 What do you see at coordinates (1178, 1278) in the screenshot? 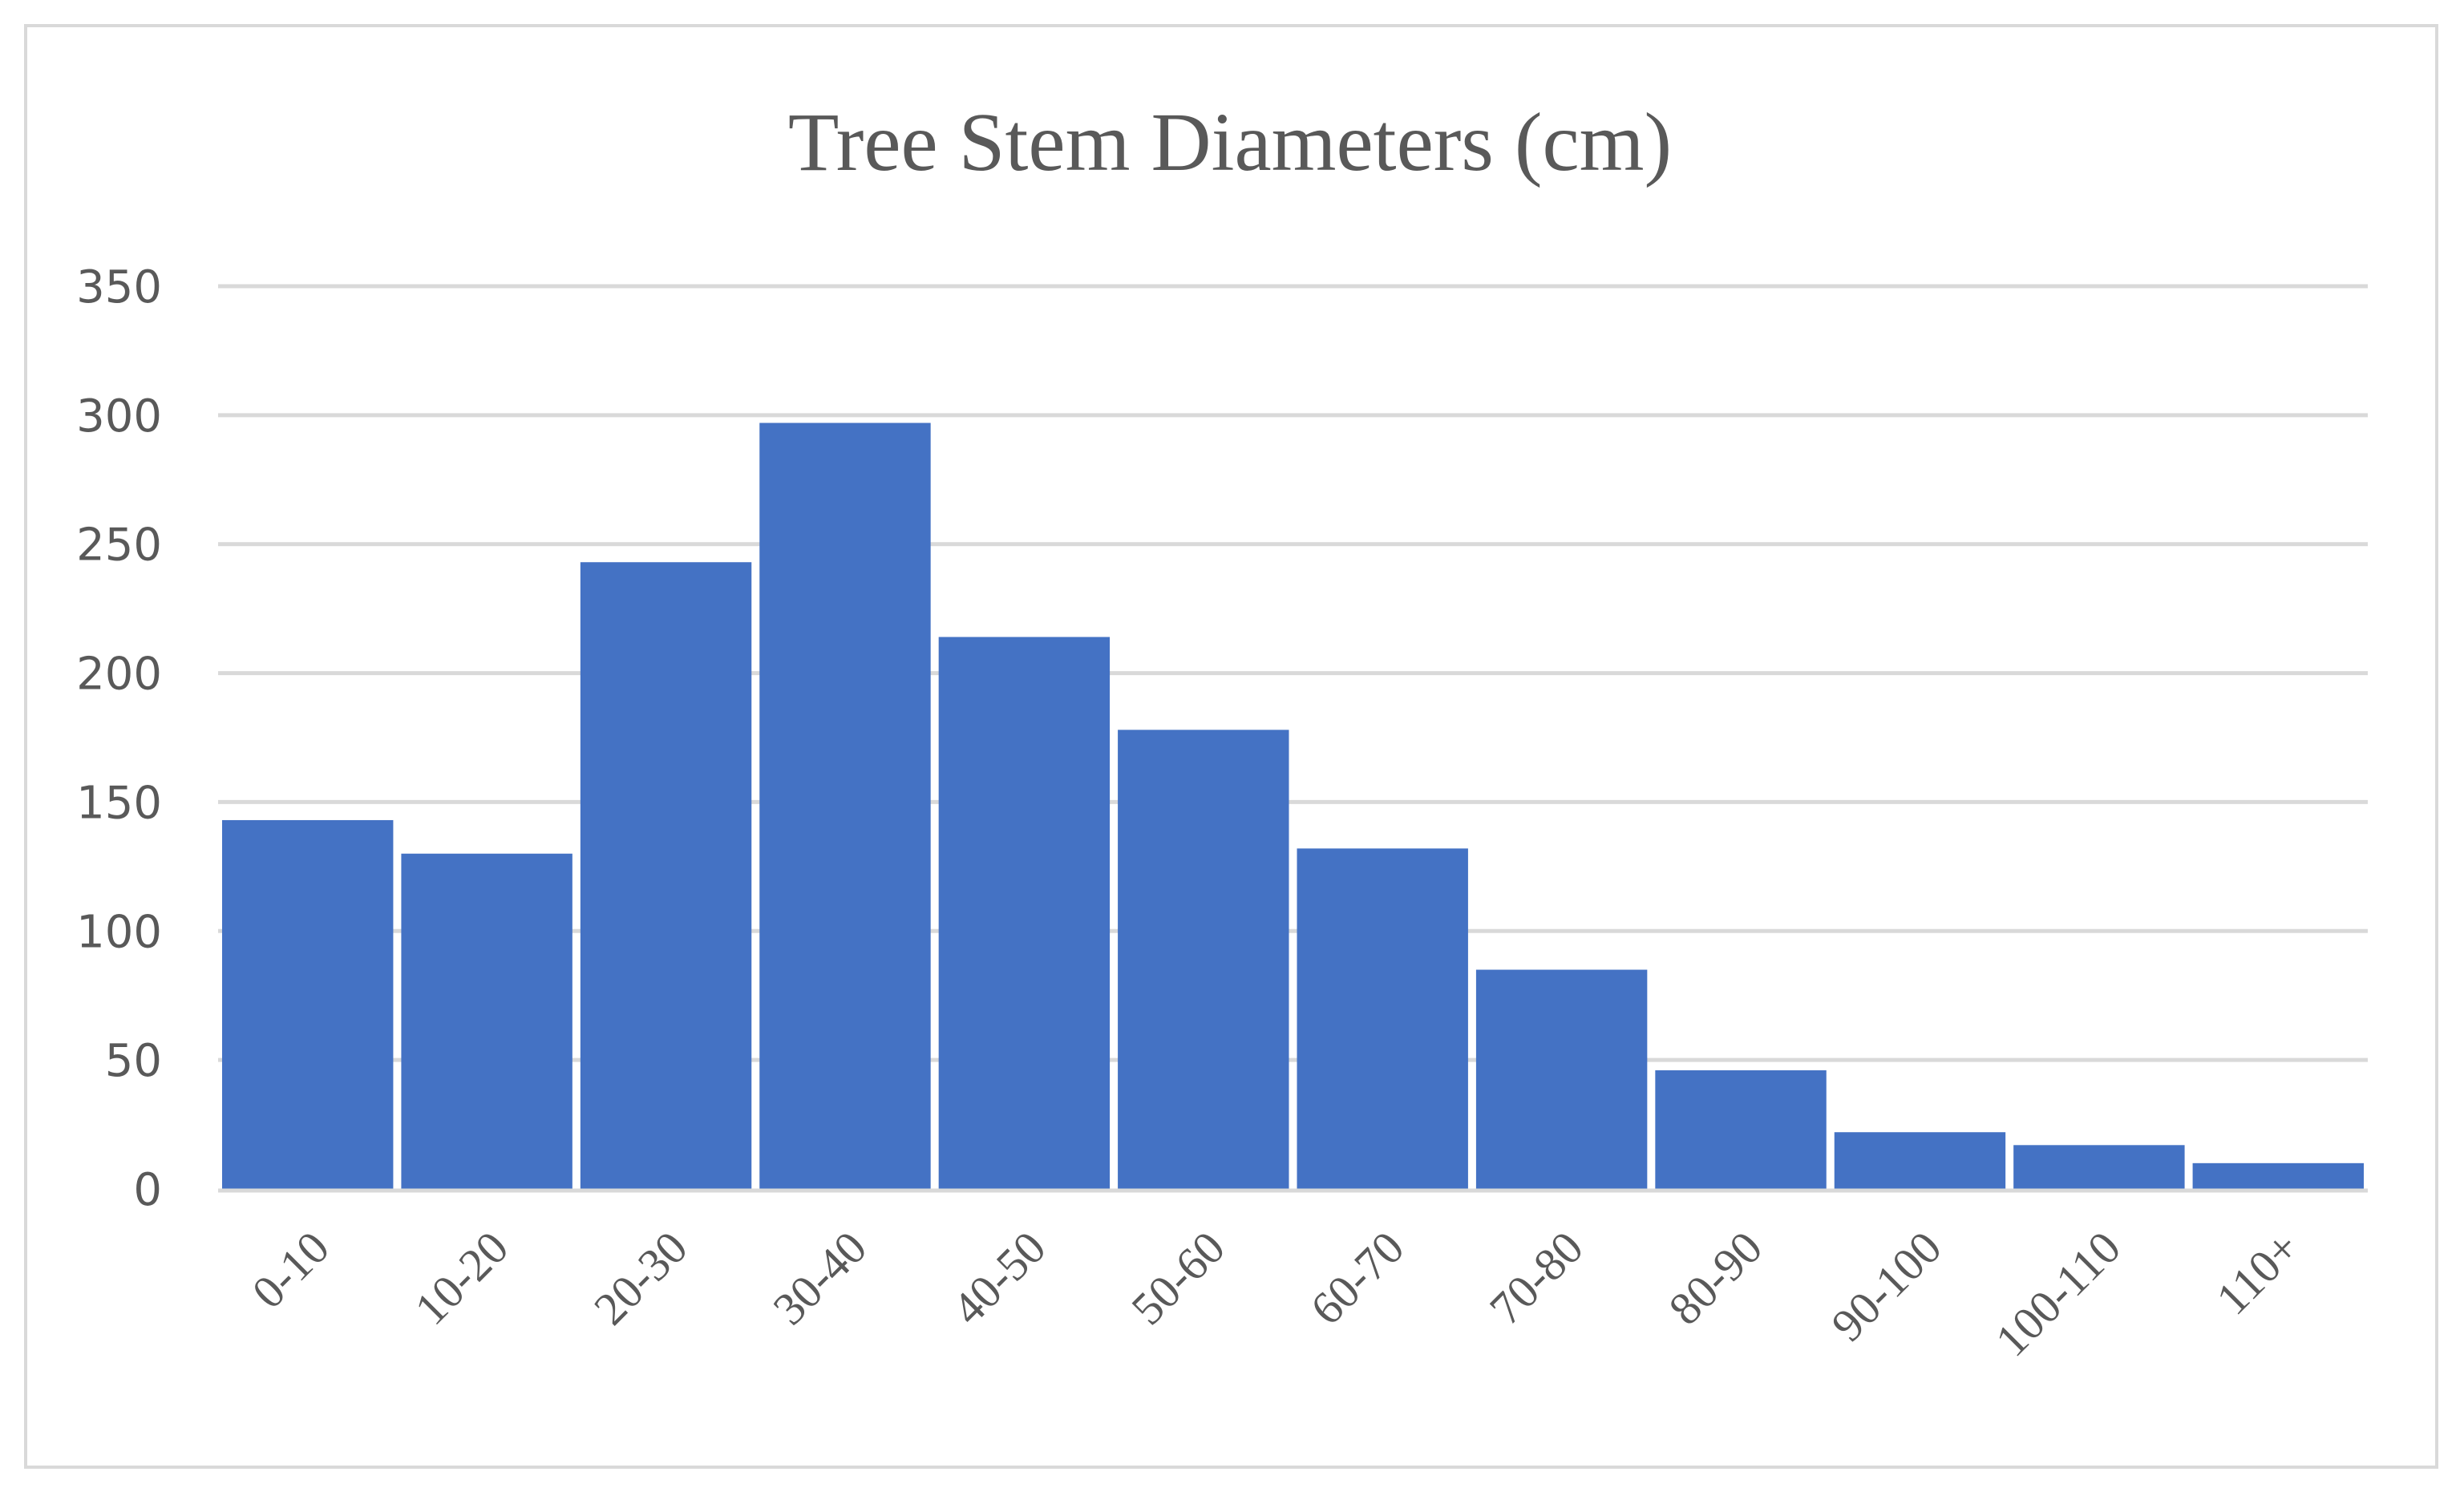
I see `x-tick-label: 50-60` at bounding box center [1178, 1278].